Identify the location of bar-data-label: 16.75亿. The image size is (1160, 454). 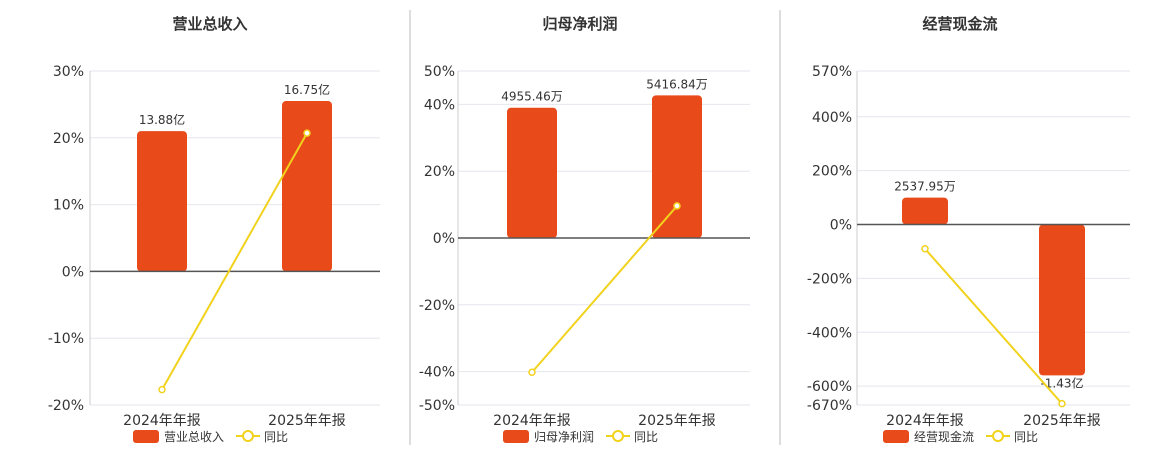
(307, 89).